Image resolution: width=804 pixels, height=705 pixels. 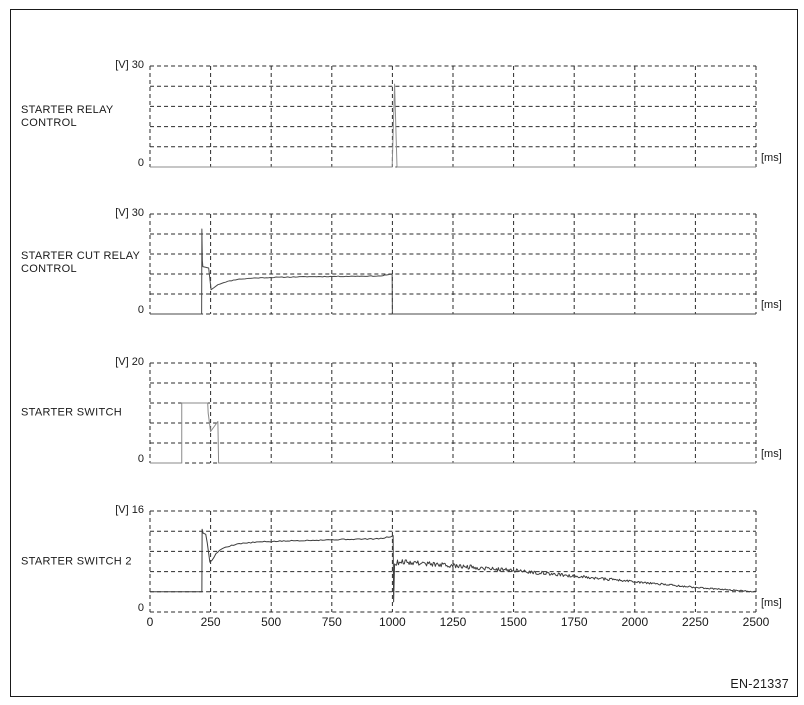 What do you see at coordinates (635, 622) in the screenshot?
I see `x-tick: 2000` at bounding box center [635, 622].